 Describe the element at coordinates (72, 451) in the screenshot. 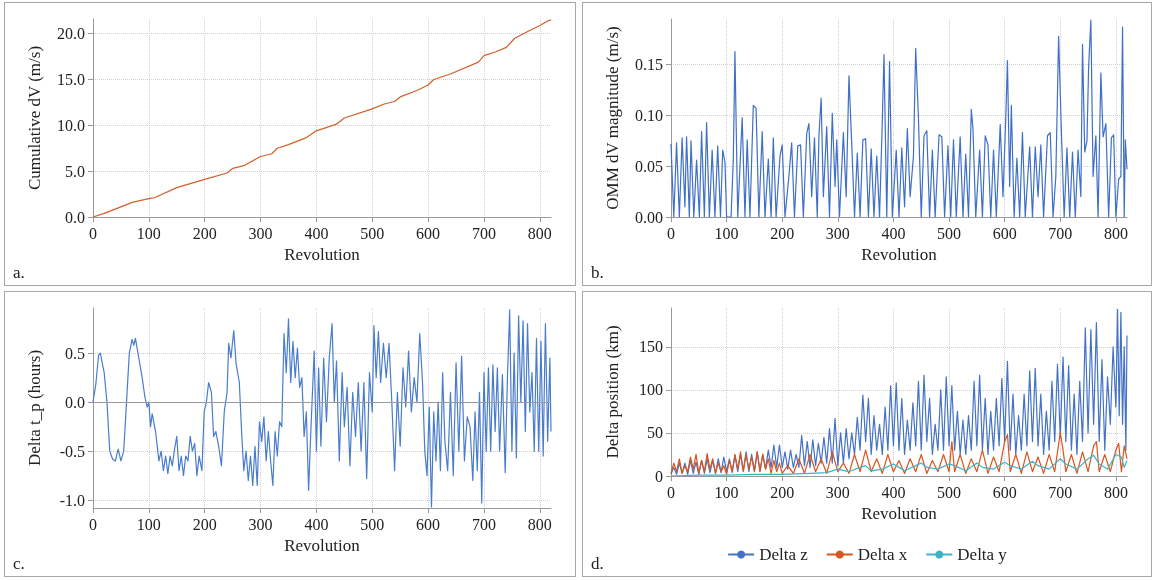

I see `y-tick-label: -0.5` at that location.